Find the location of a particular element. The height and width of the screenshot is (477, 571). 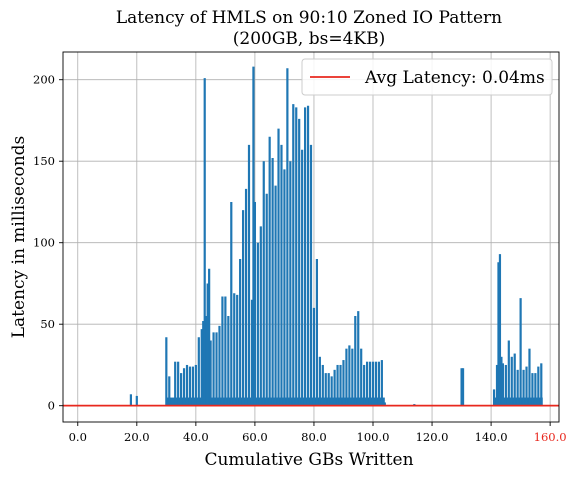

legend-frame is located at coordinates (427, 77).